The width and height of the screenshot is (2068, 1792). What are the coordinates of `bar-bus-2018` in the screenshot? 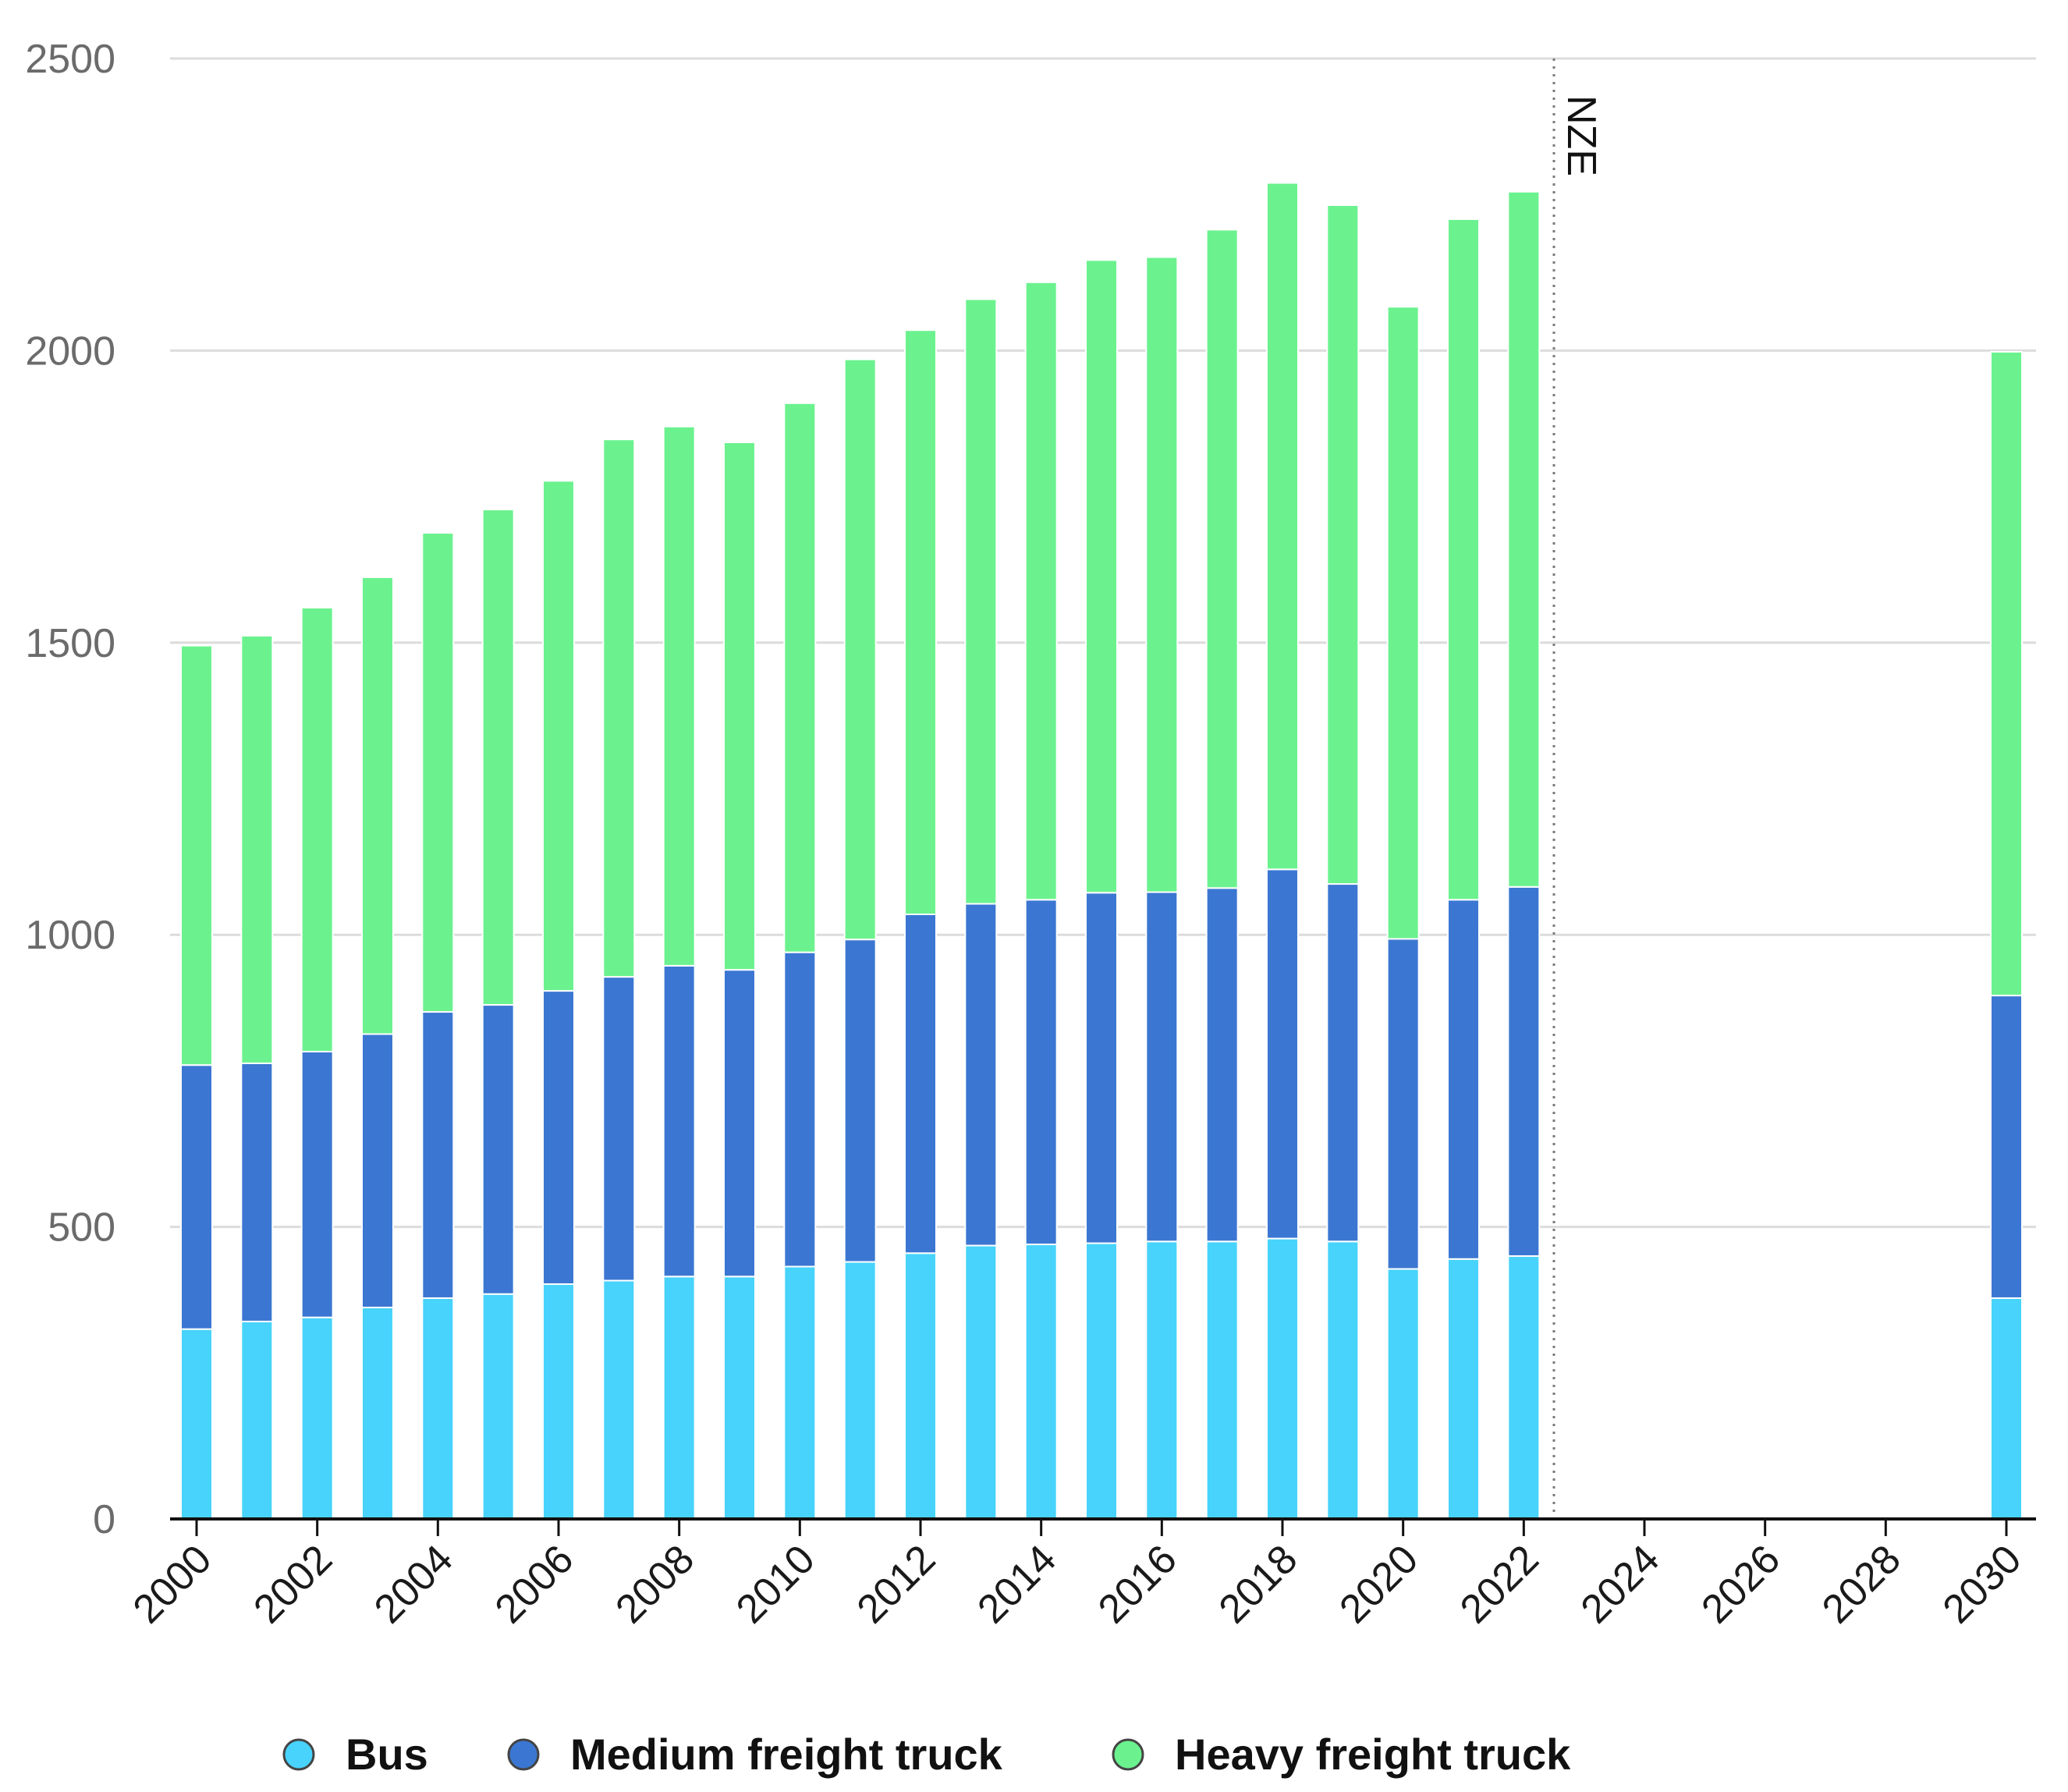 It's located at (1282, 1379).